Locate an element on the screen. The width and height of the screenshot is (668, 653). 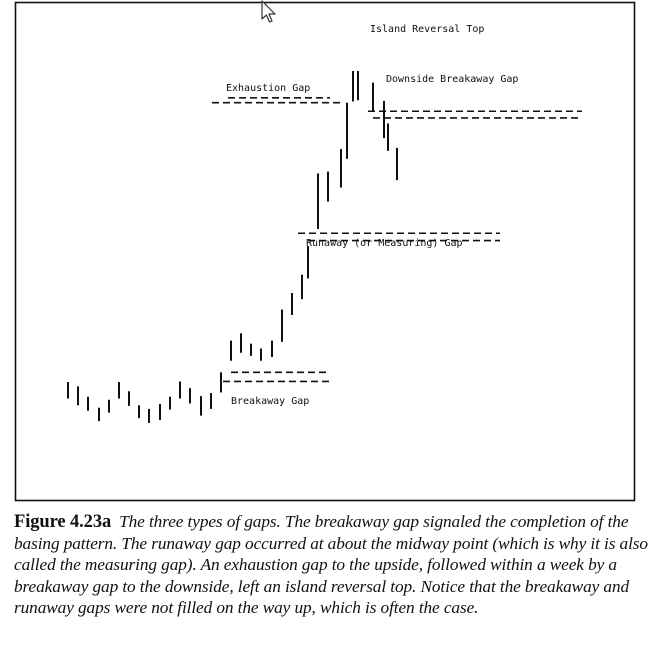
annotation-label: Exhaustion Gap is located at coordinates (268, 88).